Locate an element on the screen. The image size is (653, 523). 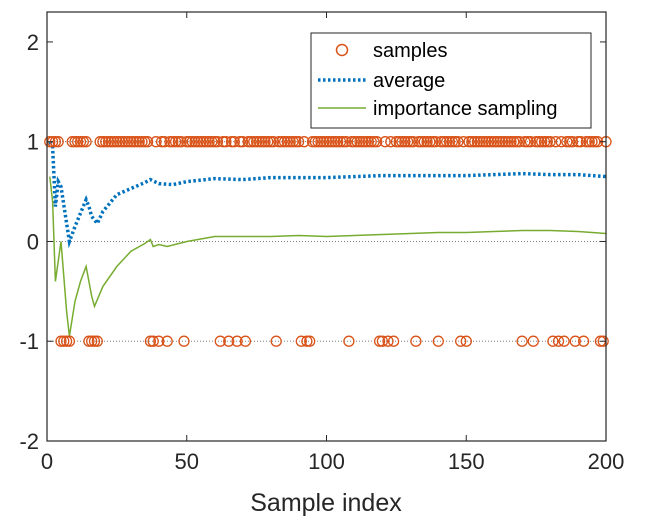
y-tick-label: 1 is located at coordinates (33, 142).